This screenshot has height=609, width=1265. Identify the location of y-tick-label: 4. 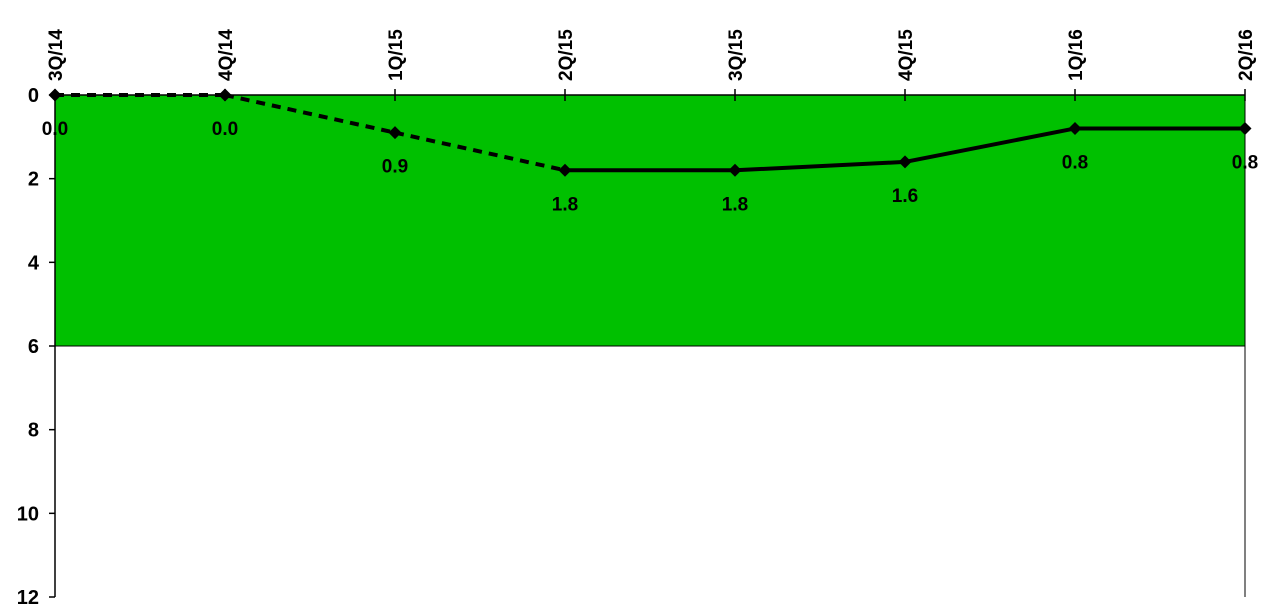
(34, 263).